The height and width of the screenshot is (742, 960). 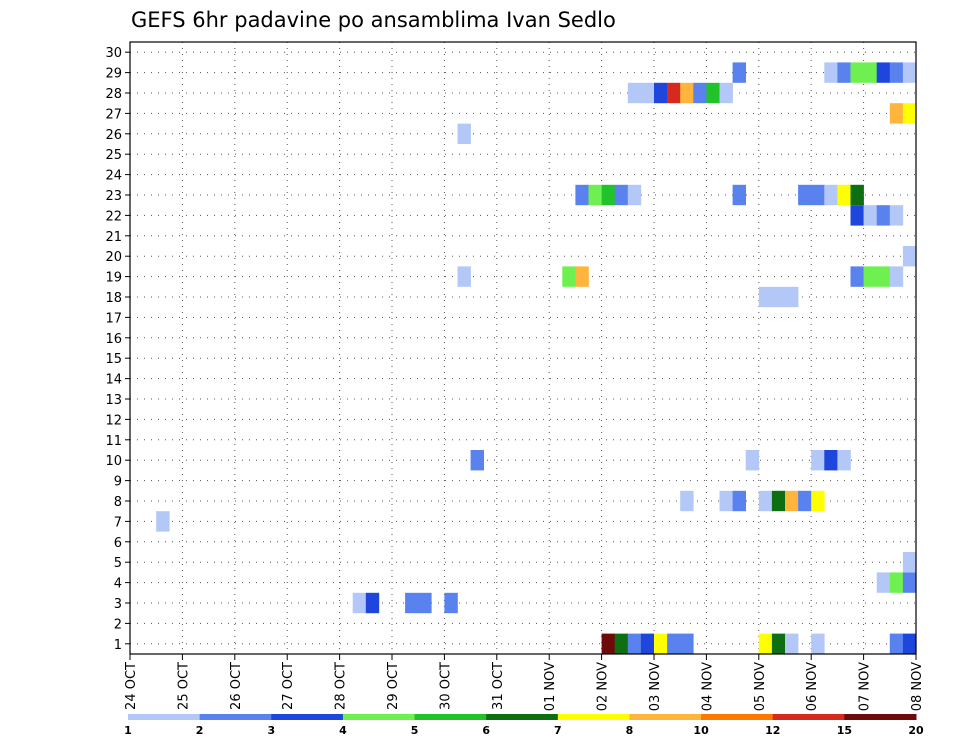 I want to click on y-tick-label: 4, so click(x=118, y=584).